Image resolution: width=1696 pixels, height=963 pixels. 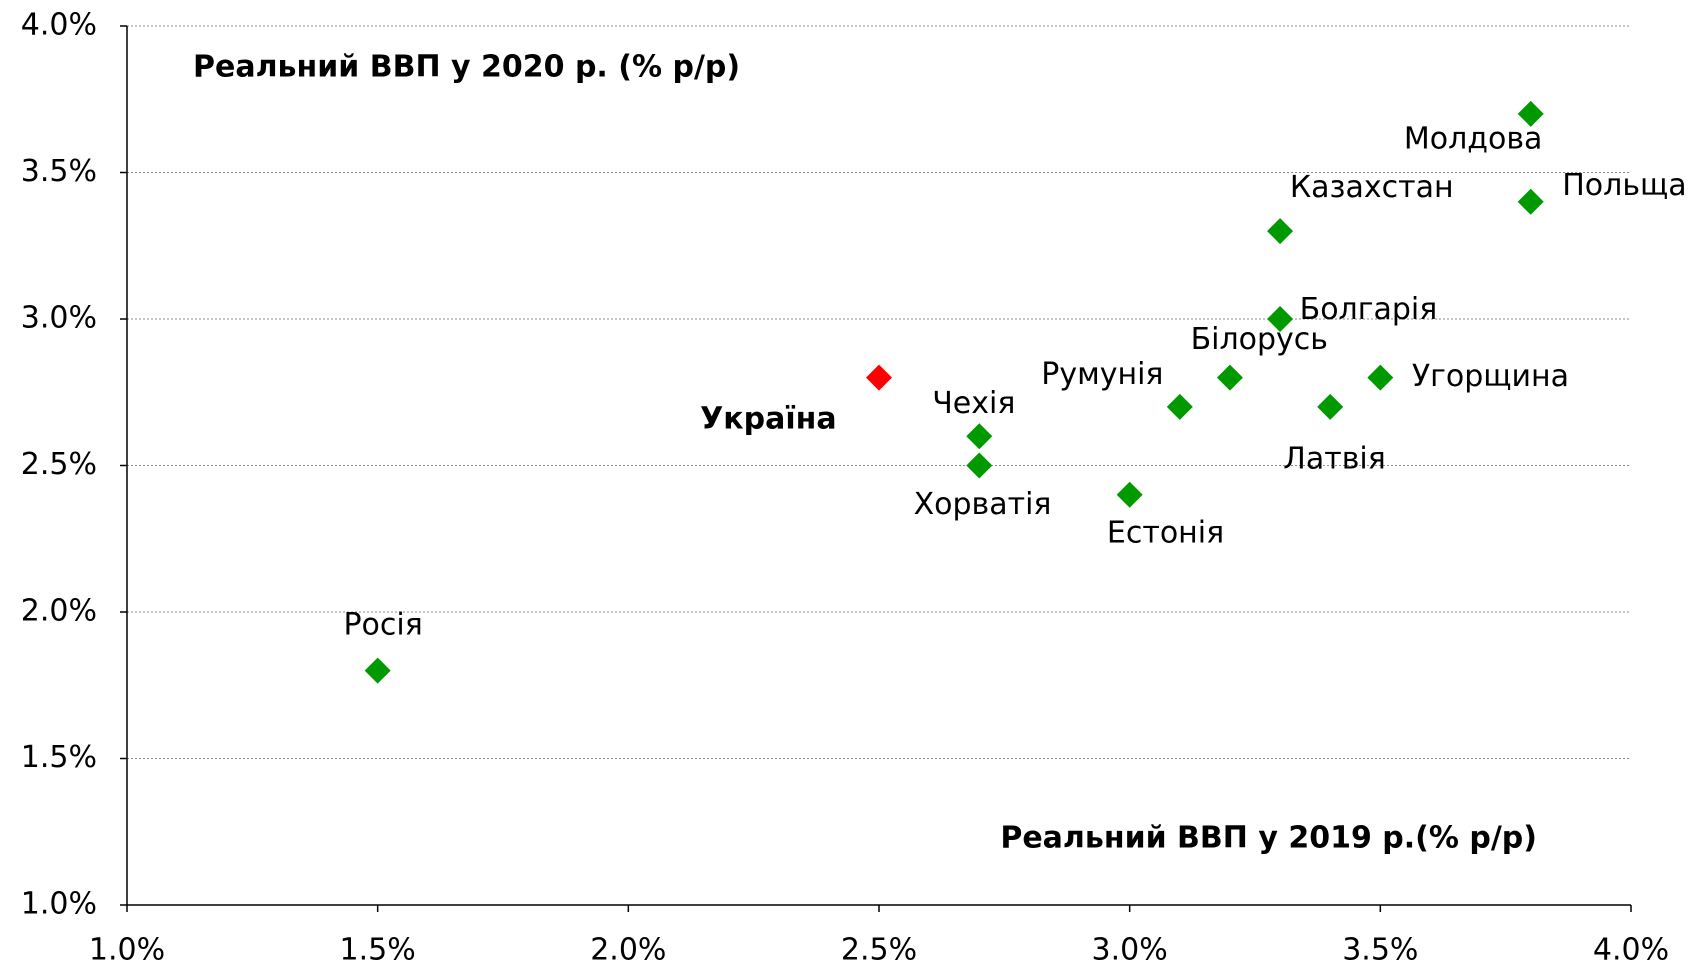 What do you see at coordinates (628, 948) in the screenshot?
I see `x-tick-label: 2.0%` at bounding box center [628, 948].